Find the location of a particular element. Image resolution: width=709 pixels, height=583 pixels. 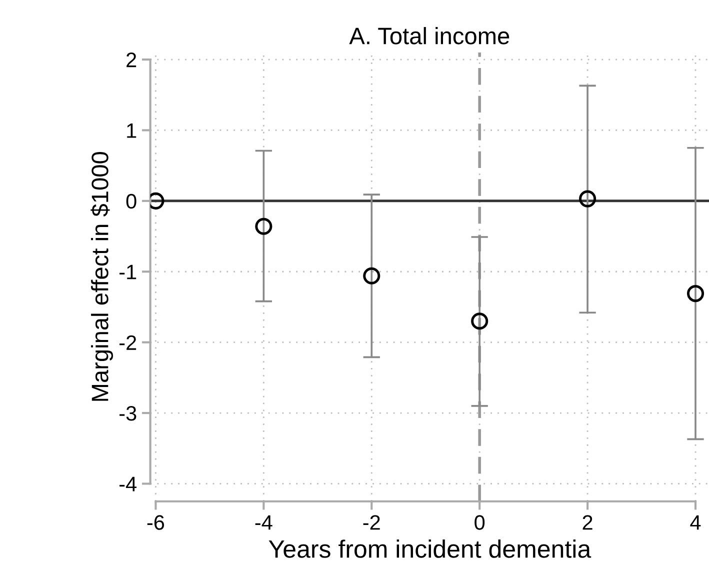

x-tick-label: 0 is located at coordinates (479, 522).